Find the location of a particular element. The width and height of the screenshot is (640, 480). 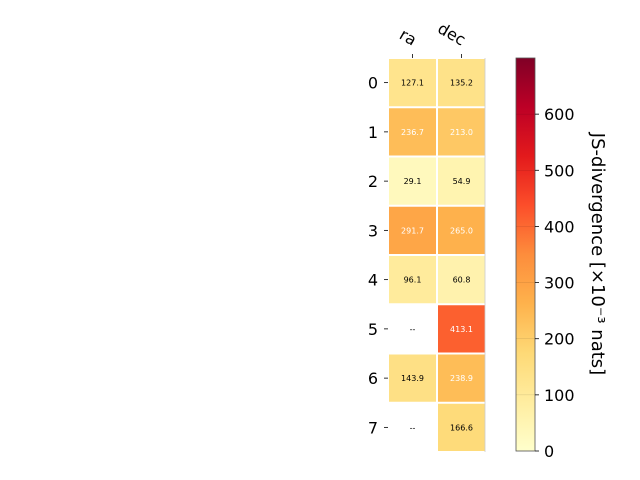

colorbar-tick-label: 0 is located at coordinates (549, 451).